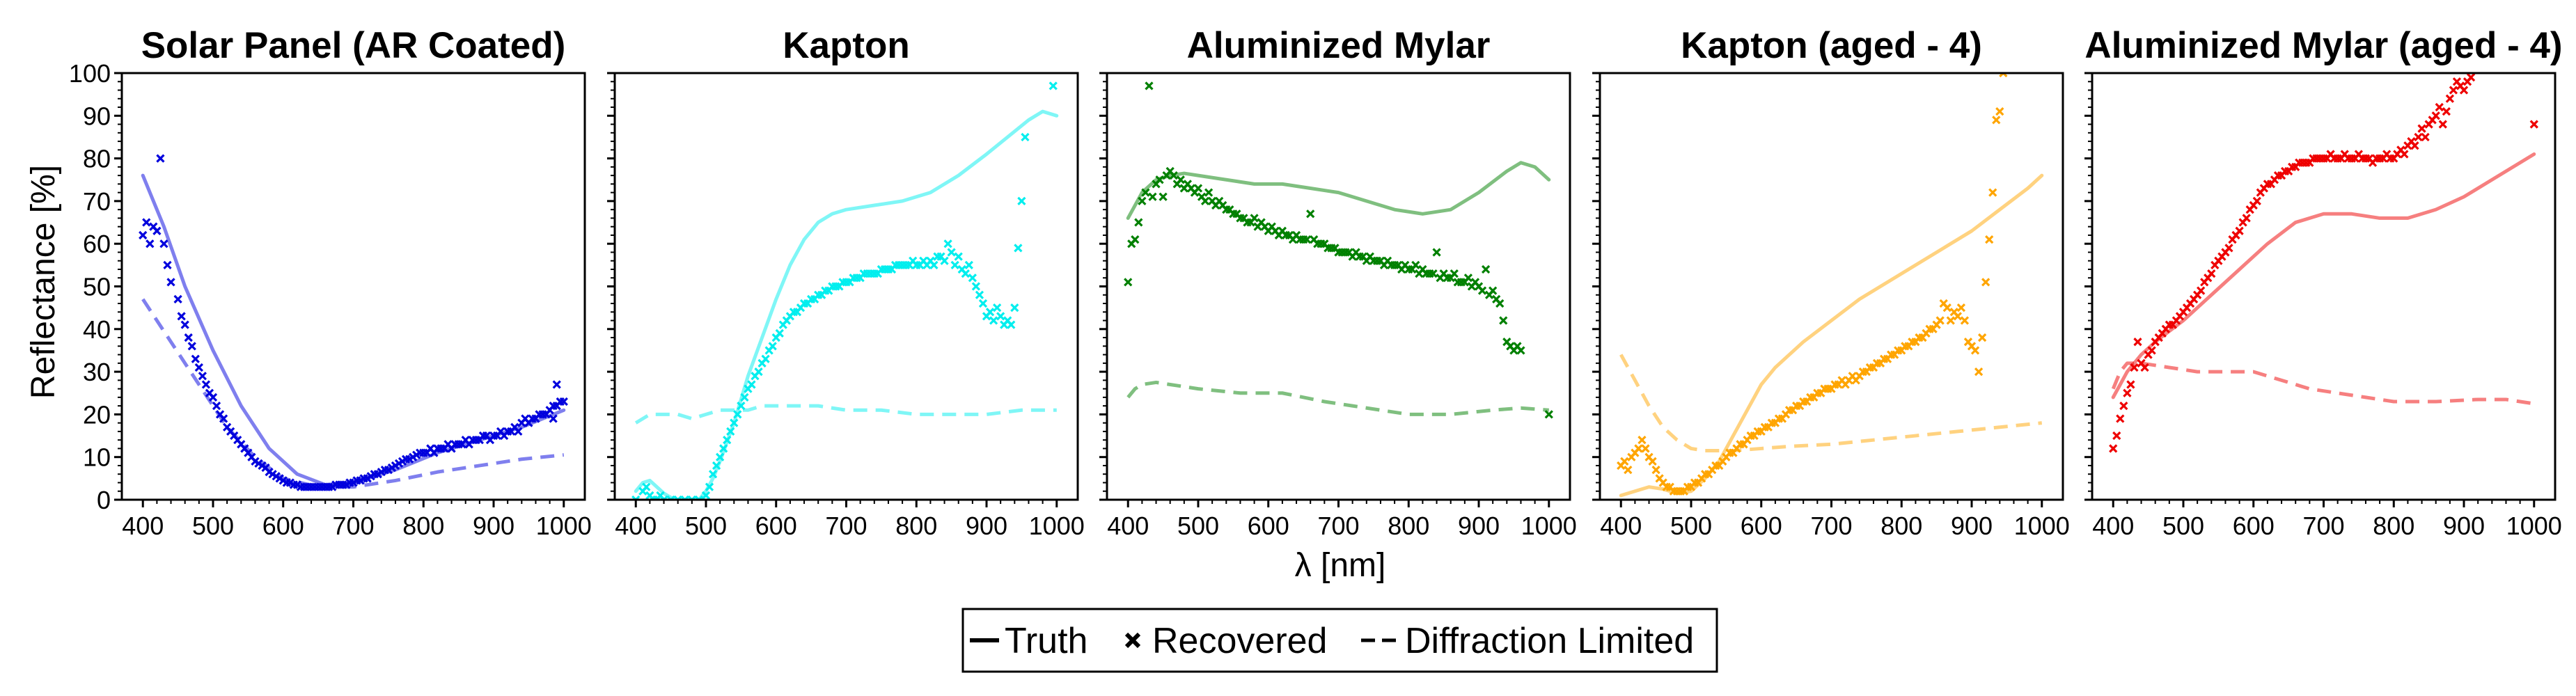 The height and width of the screenshot is (696, 2576). Describe the element at coordinates (1479, 526) in the screenshot. I see `x-tick-label: 900` at that location.